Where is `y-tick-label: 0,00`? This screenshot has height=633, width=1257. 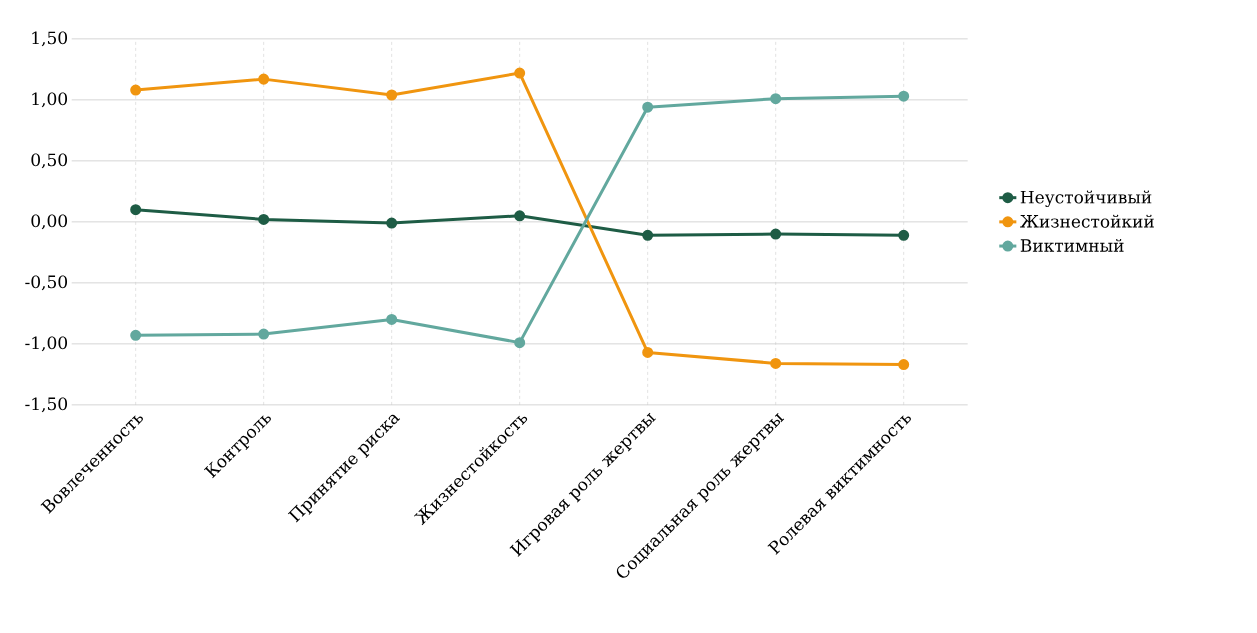
y-tick-label: 0,00 is located at coordinates (49, 222).